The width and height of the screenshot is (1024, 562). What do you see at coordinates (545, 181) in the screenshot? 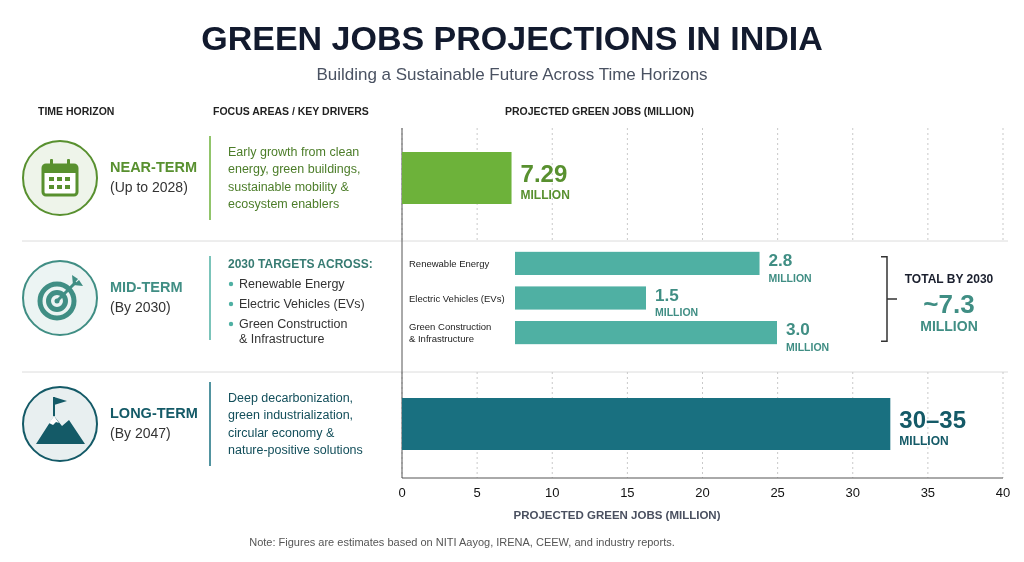
I see `data-label: 7.29 MILLION` at bounding box center [545, 181].